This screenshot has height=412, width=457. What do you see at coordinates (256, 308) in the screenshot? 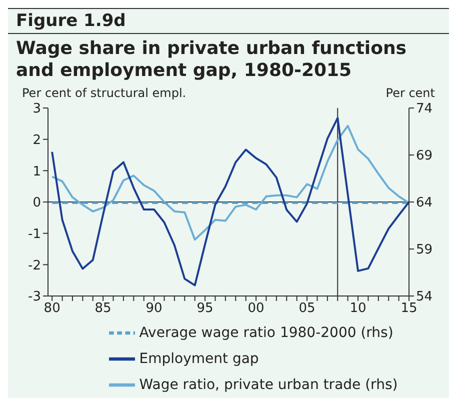
I see `x-tick-label: 00` at bounding box center [256, 308].